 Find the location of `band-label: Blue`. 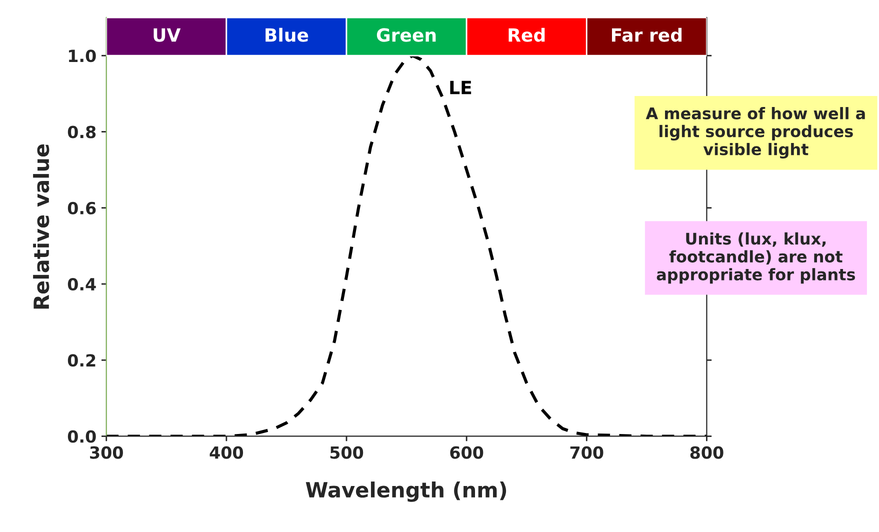

band-label: Blue is located at coordinates (287, 35).